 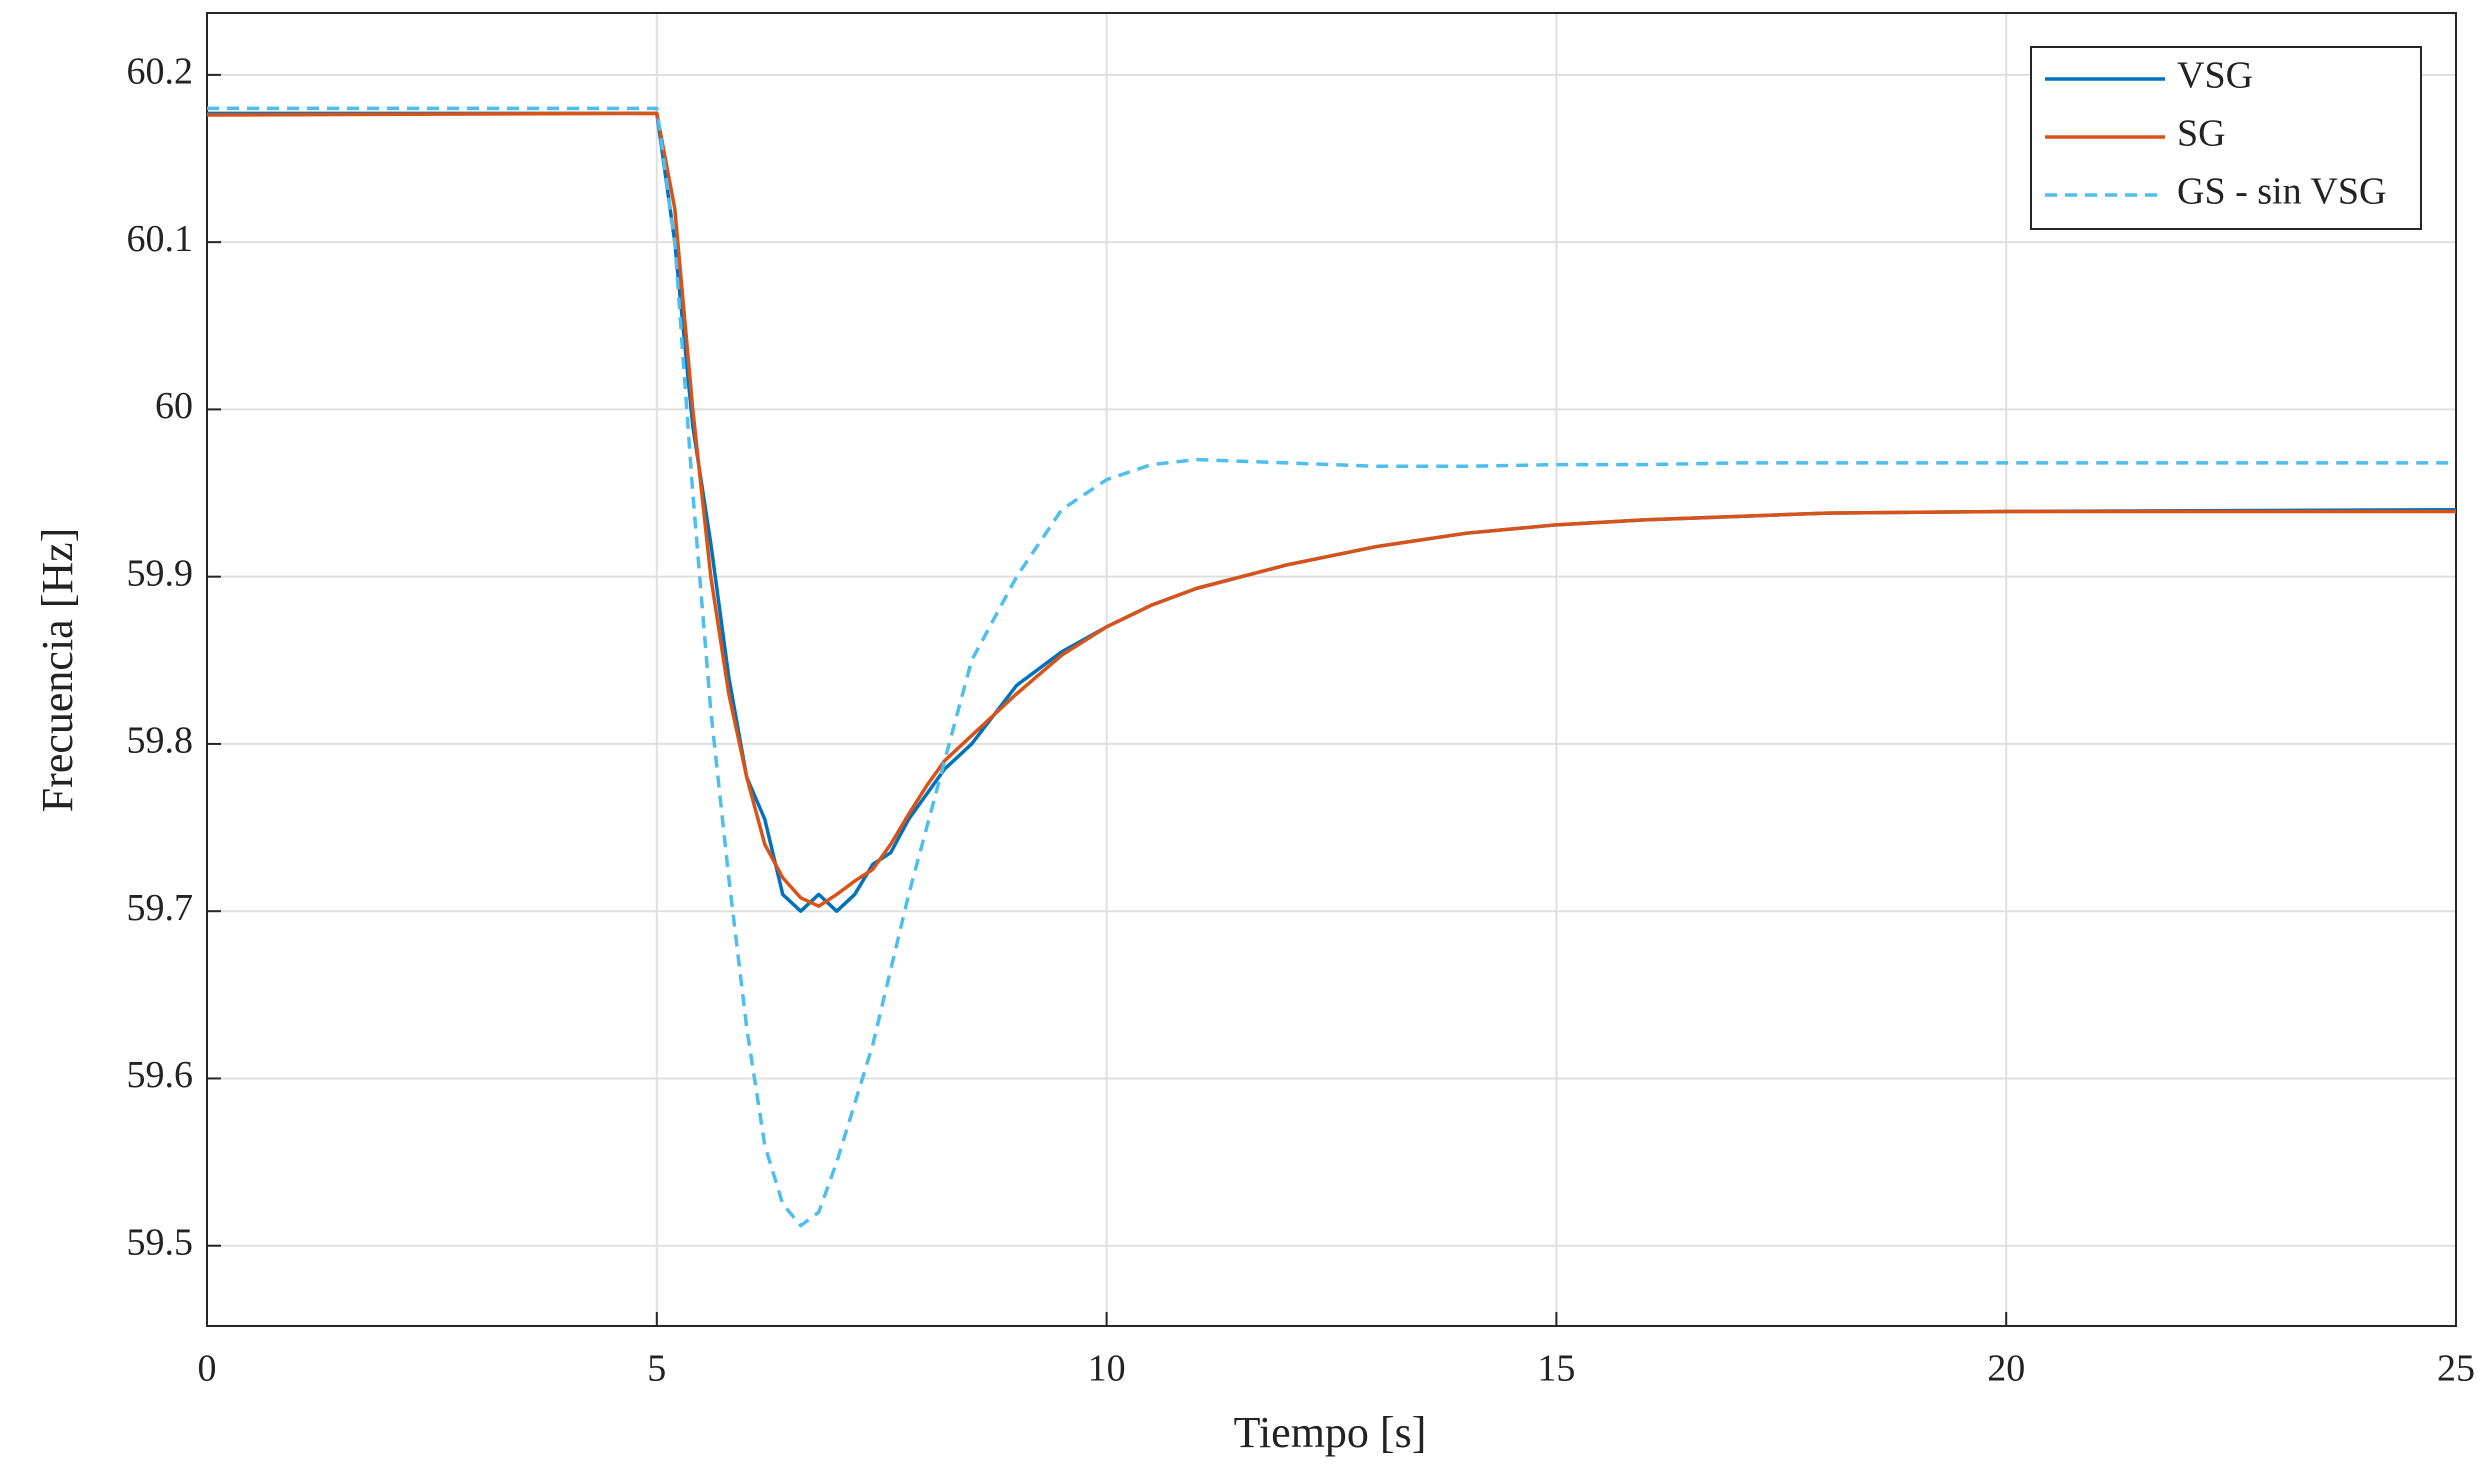 I want to click on x-tick-label: 15, so click(x=1556, y=1369).